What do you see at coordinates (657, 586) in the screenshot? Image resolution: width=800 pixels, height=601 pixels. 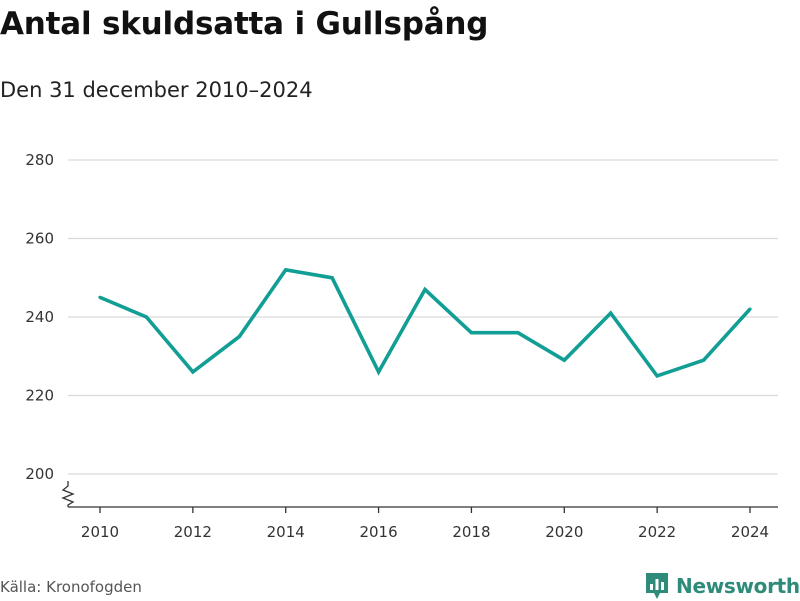 I see `bar-chart-logo-icon` at bounding box center [657, 586].